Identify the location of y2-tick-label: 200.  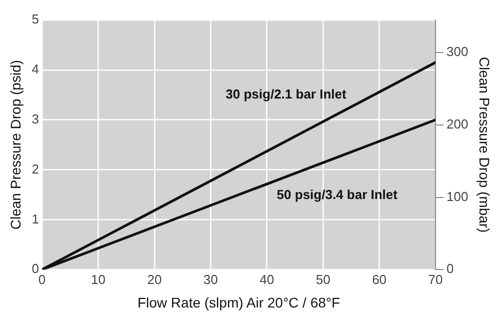
(457, 124).